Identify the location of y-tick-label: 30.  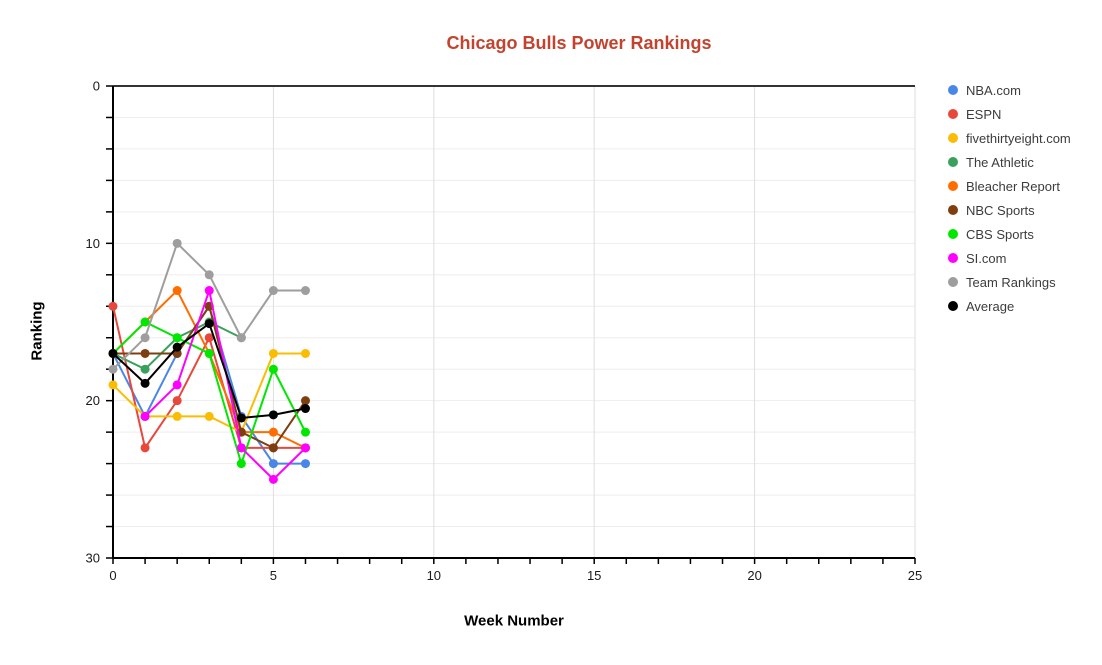
(93, 558).